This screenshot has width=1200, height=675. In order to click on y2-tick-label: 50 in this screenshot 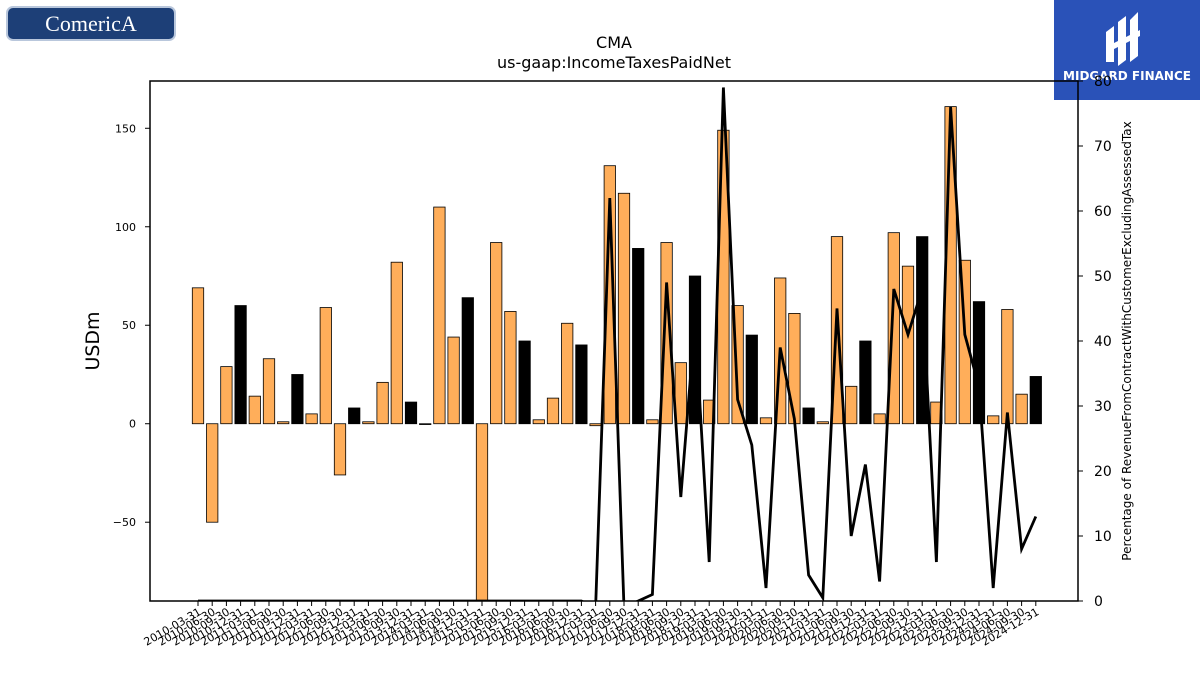, I will do `click(1103, 277)`.